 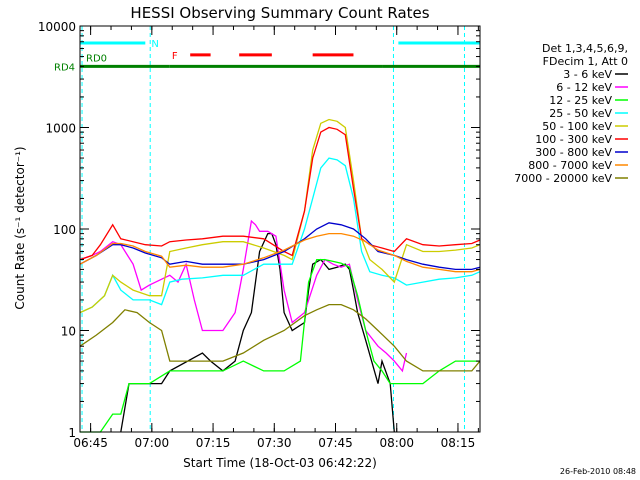 What do you see at coordinates (580, 113) in the screenshot?
I see `legend-label-3: 25 - 50 keV` at bounding box center [580, 113].